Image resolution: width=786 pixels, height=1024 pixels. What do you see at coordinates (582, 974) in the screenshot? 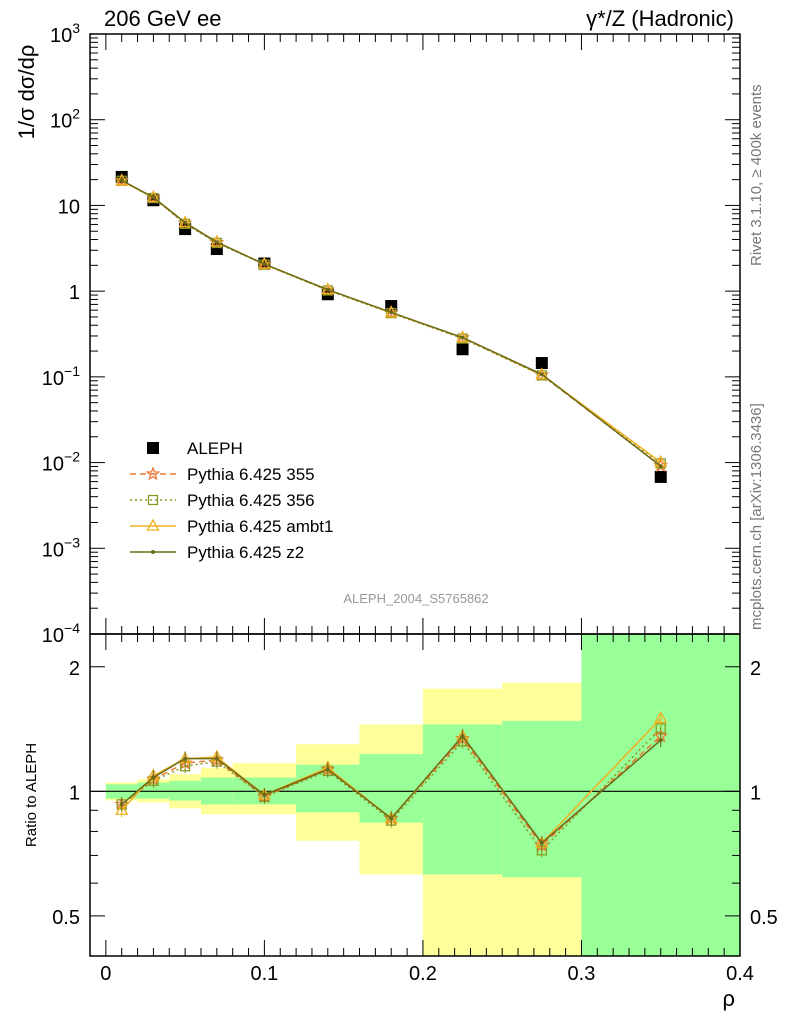
I see `x-tick-label: 0.3` at bounding box center [582, 974].